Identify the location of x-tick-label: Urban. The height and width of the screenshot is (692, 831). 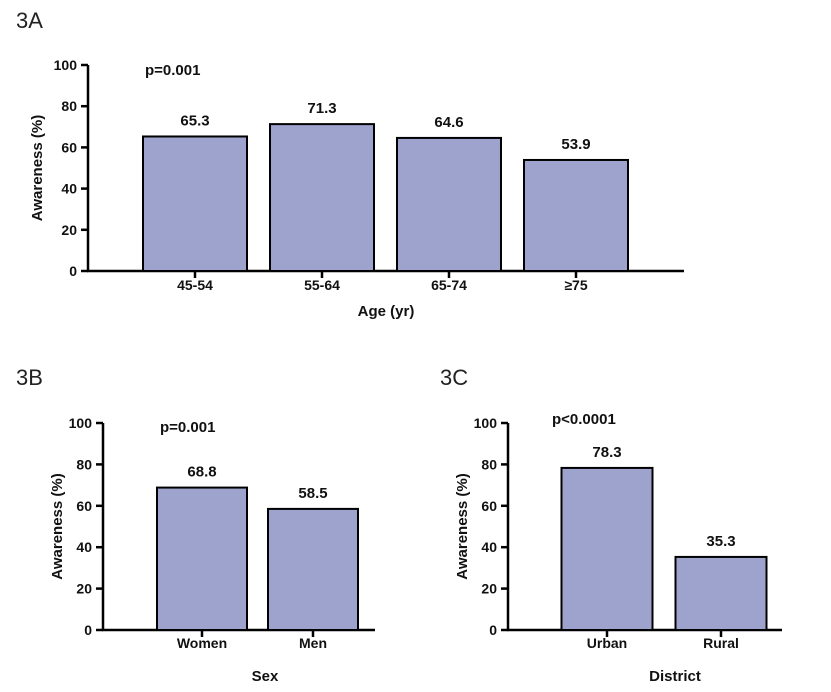
(607, 643).